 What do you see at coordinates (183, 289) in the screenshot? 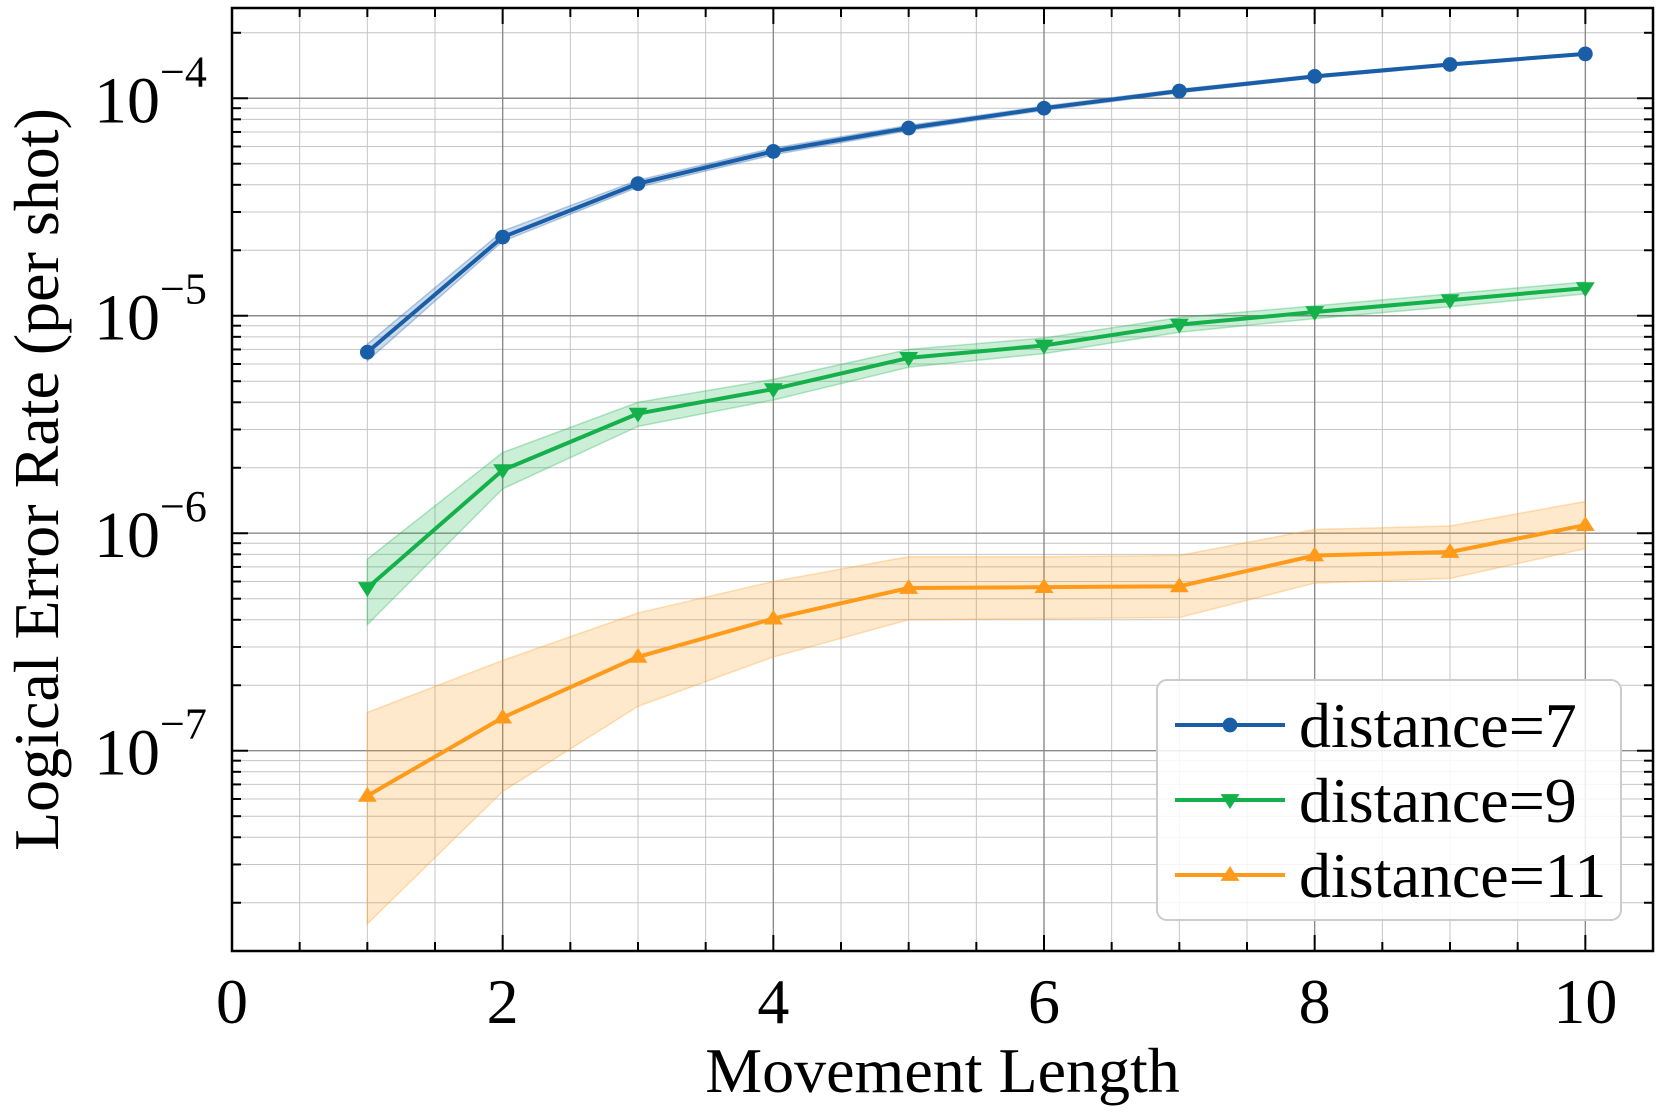
I see `y-tick-label-exponent: −5` at bounding box center [183, 289].